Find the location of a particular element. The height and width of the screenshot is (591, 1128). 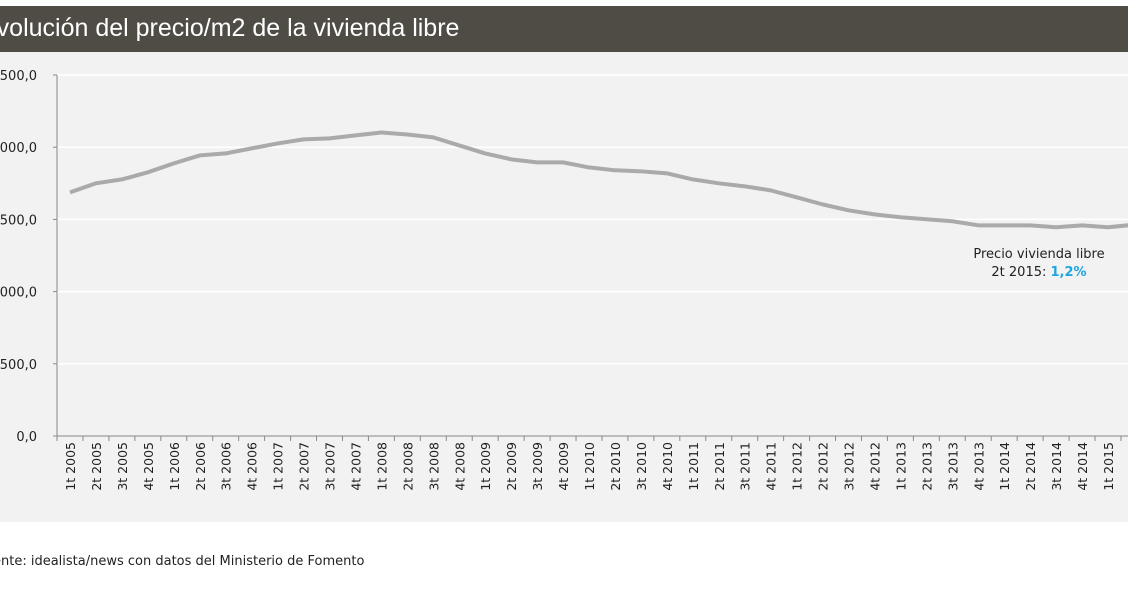

x-tick-label: 2t 2005 is located at coordinates (96, 466).